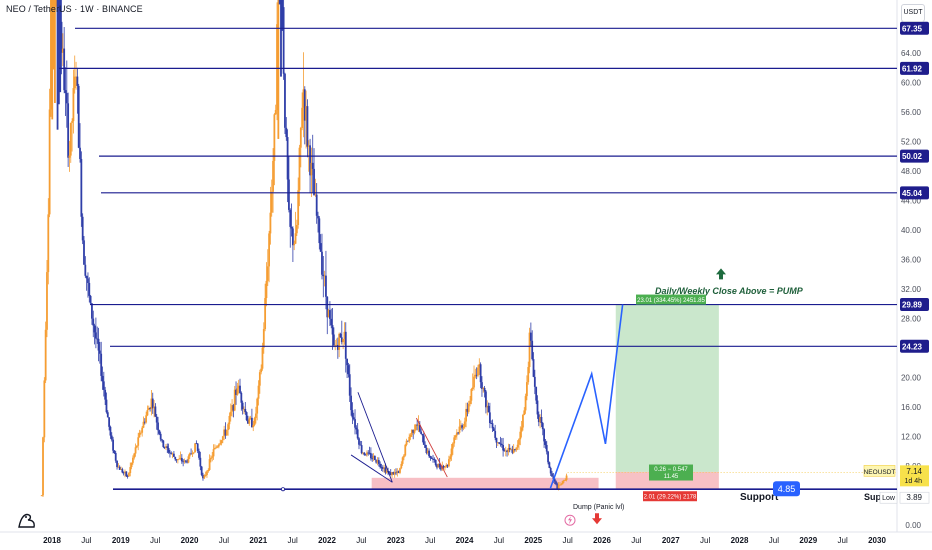 This screenshot has height=550, width=932. What do you see at coordinates (911, 407) in the screenshot?
I see `y-tick-label: 16.00` at bounding box center [911, 407].